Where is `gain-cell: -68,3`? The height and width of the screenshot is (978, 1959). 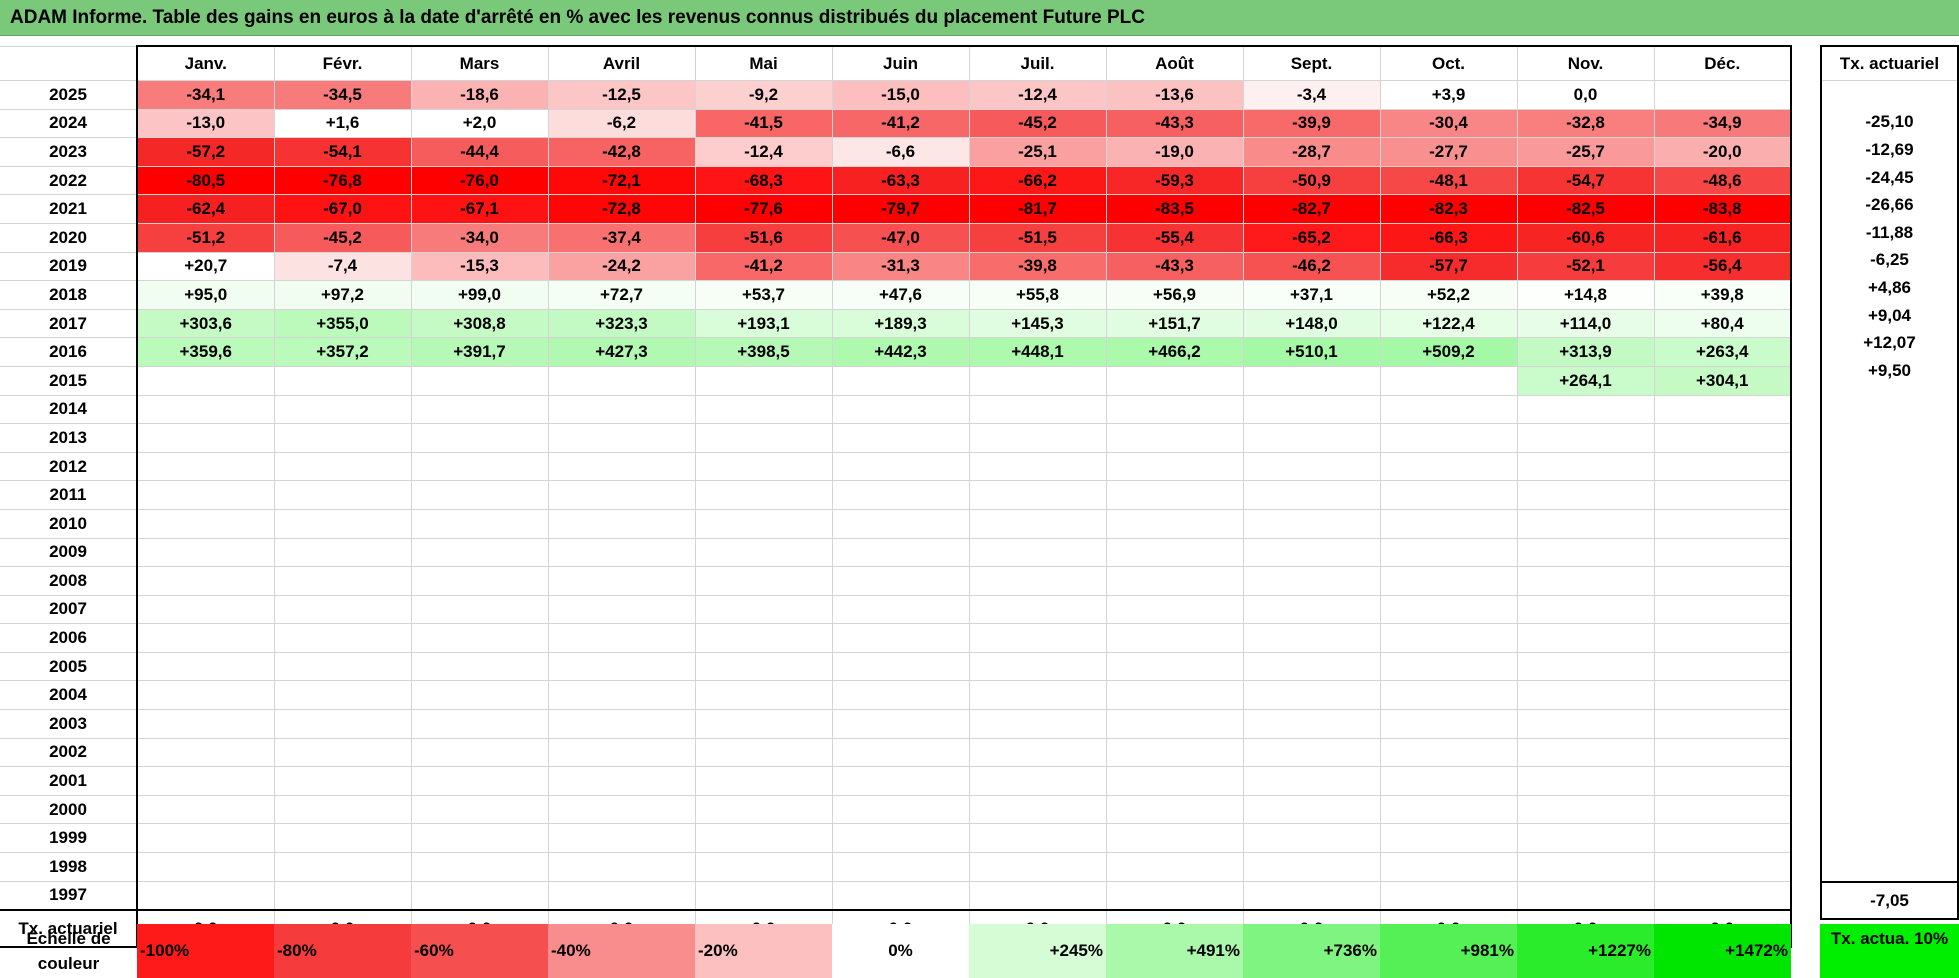 gain-cell: -68,3 is located at coordinates (763, 180).